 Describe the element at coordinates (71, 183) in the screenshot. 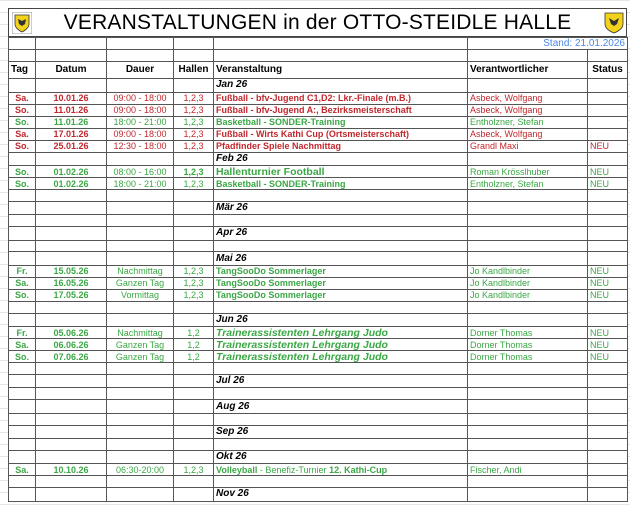

I see `datum-cell: 01.02.26` at that location.